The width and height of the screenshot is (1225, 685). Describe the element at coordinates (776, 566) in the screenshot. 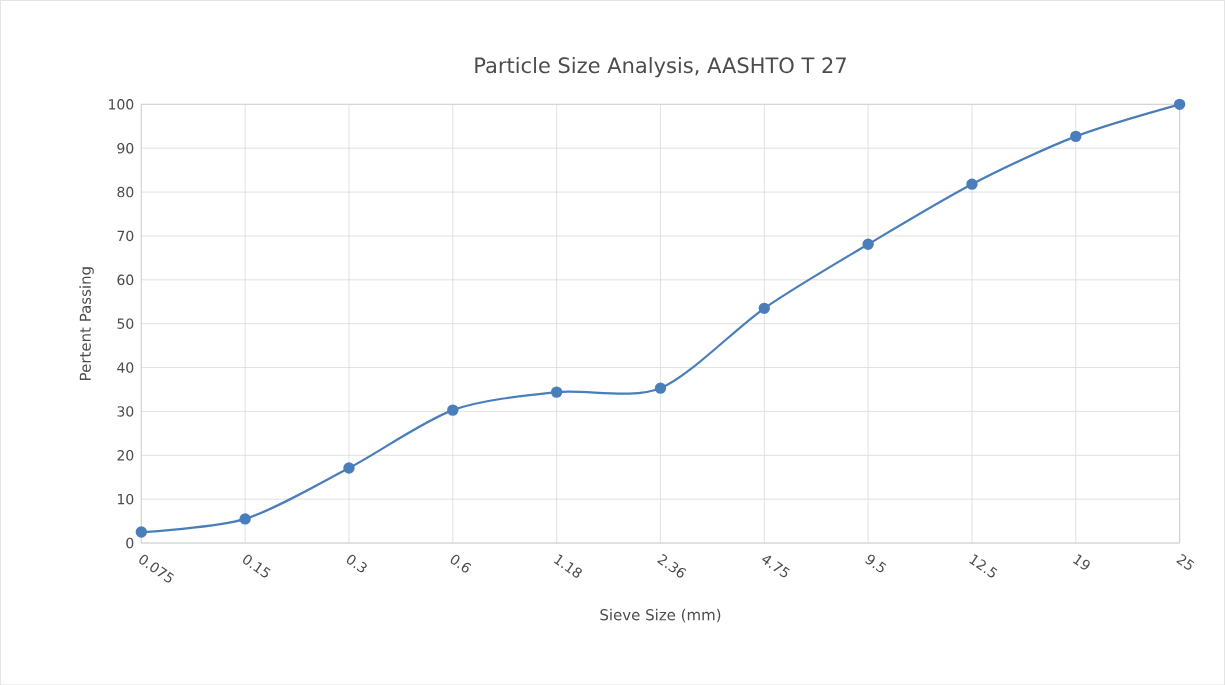

I see `x-tick-label: 4.75` at that location.